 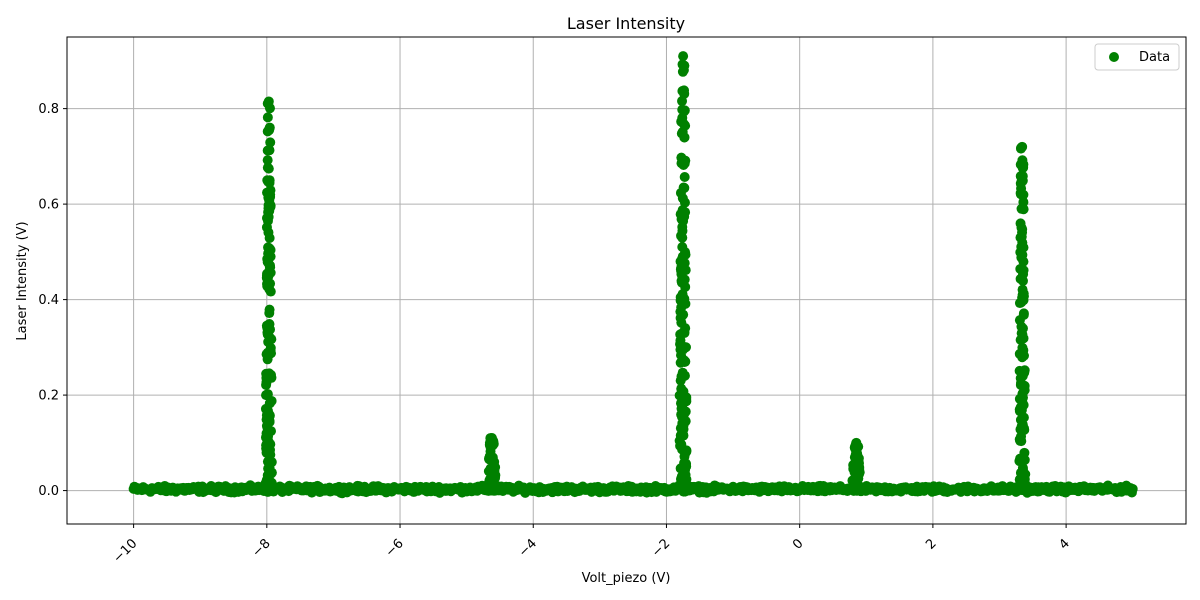 What do you see at coordinates (48, 109) in the screenshot?
I see `y-tick-label: 0.8` at bounding box center [48, 109].